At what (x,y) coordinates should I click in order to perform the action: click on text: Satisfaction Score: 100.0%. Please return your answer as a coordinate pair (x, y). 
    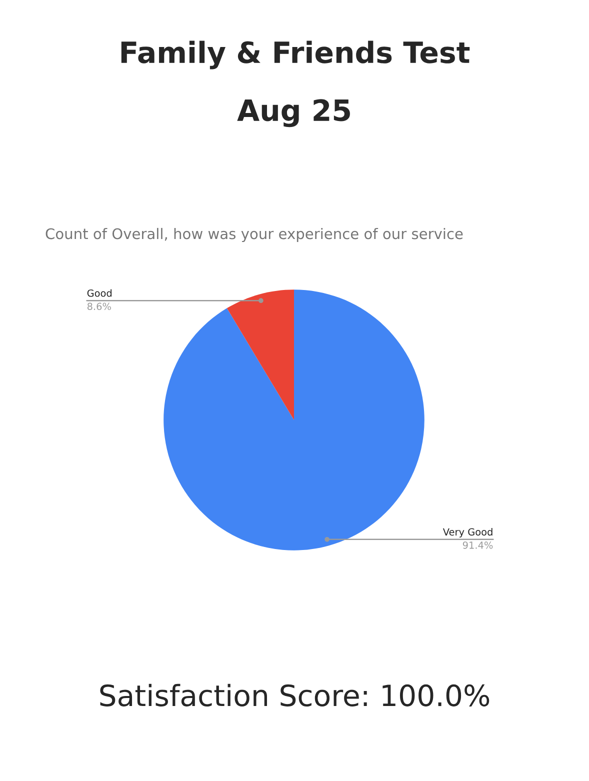
    Looking at the image, I should click on (295, 695).